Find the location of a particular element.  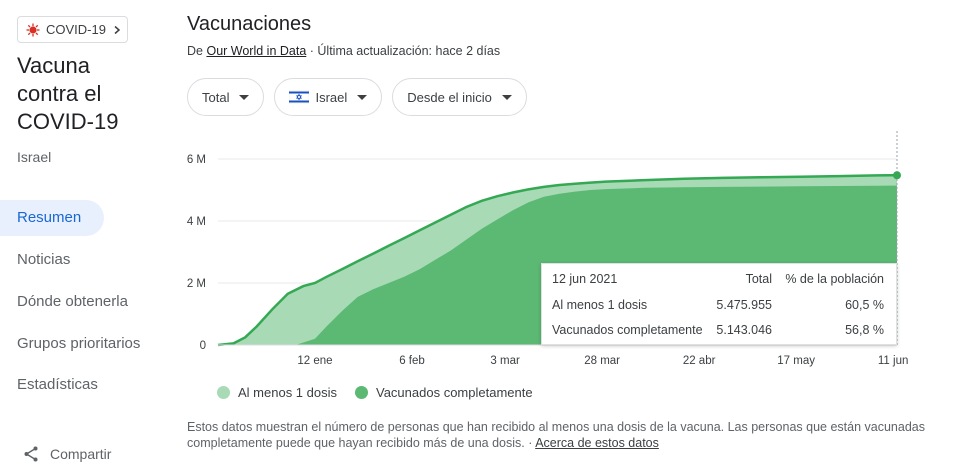

legend-swatch-light is located at coordinates (223, 392).